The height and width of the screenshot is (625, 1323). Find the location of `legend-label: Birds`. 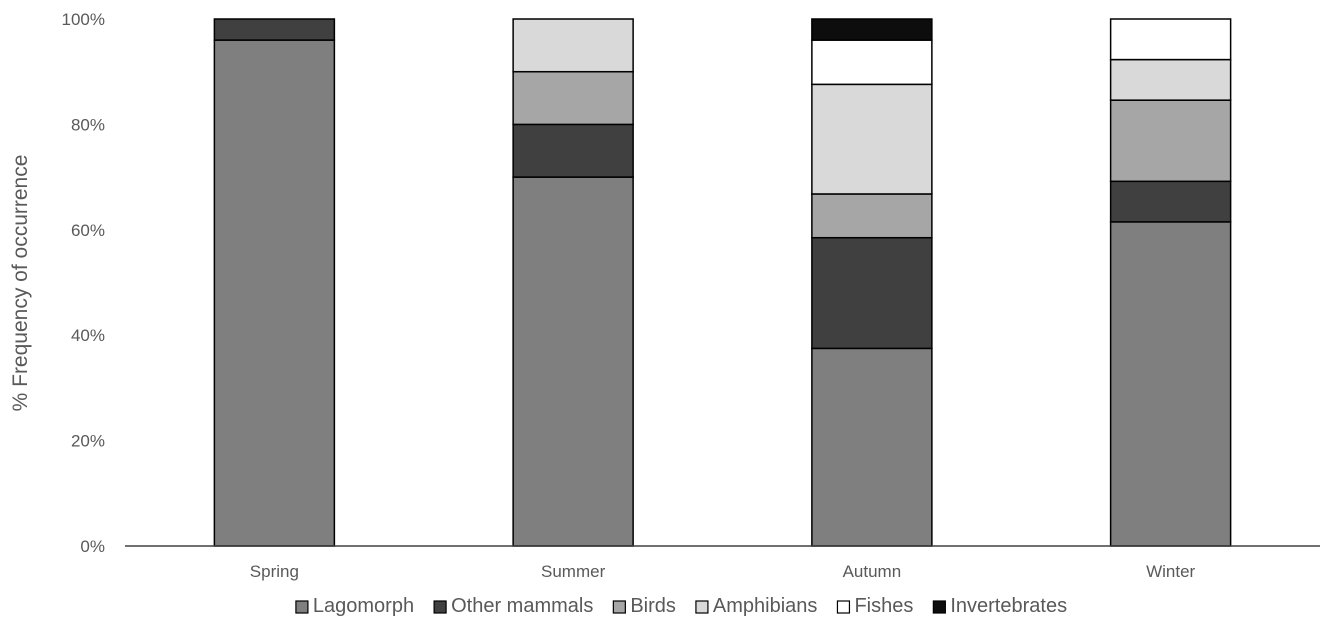

legend-label: Birds is located at coordinates (653, 606).